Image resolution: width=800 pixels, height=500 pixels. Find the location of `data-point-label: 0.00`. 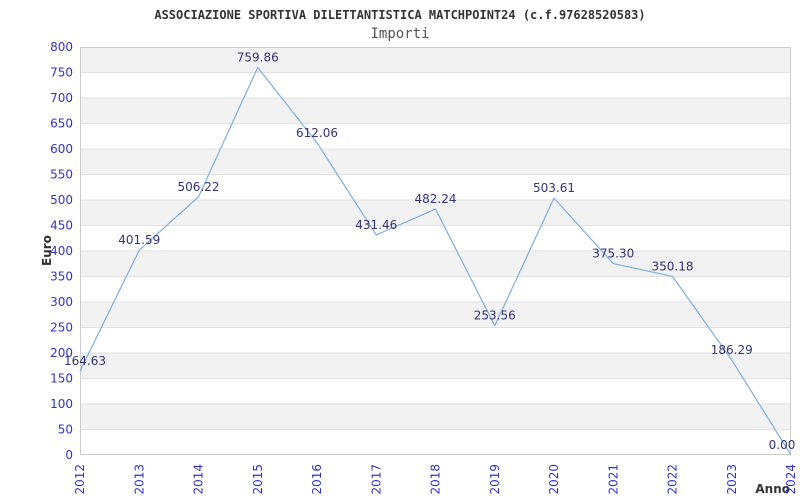

data-point-label: 0.00 is located at coordinates (782, 445).